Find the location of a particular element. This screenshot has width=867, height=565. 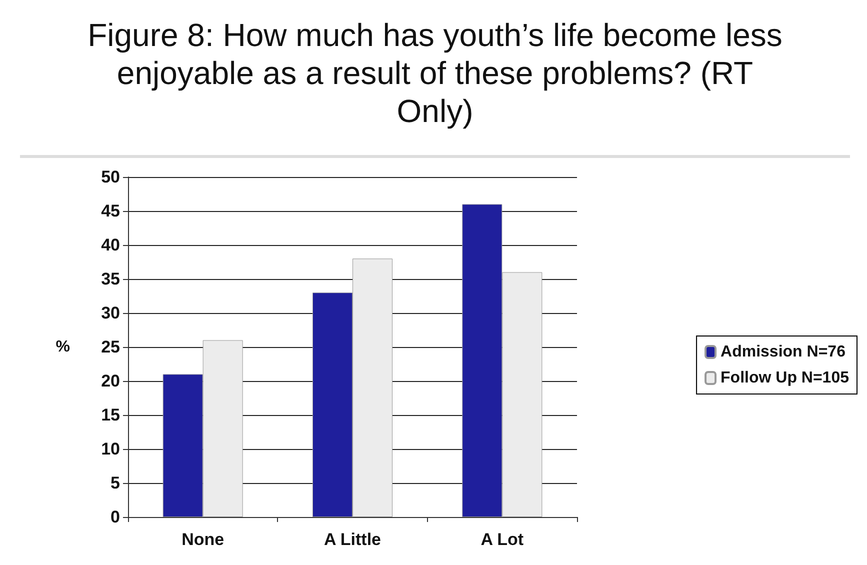

x-tick-label: None is located at coordinates (203, 539).